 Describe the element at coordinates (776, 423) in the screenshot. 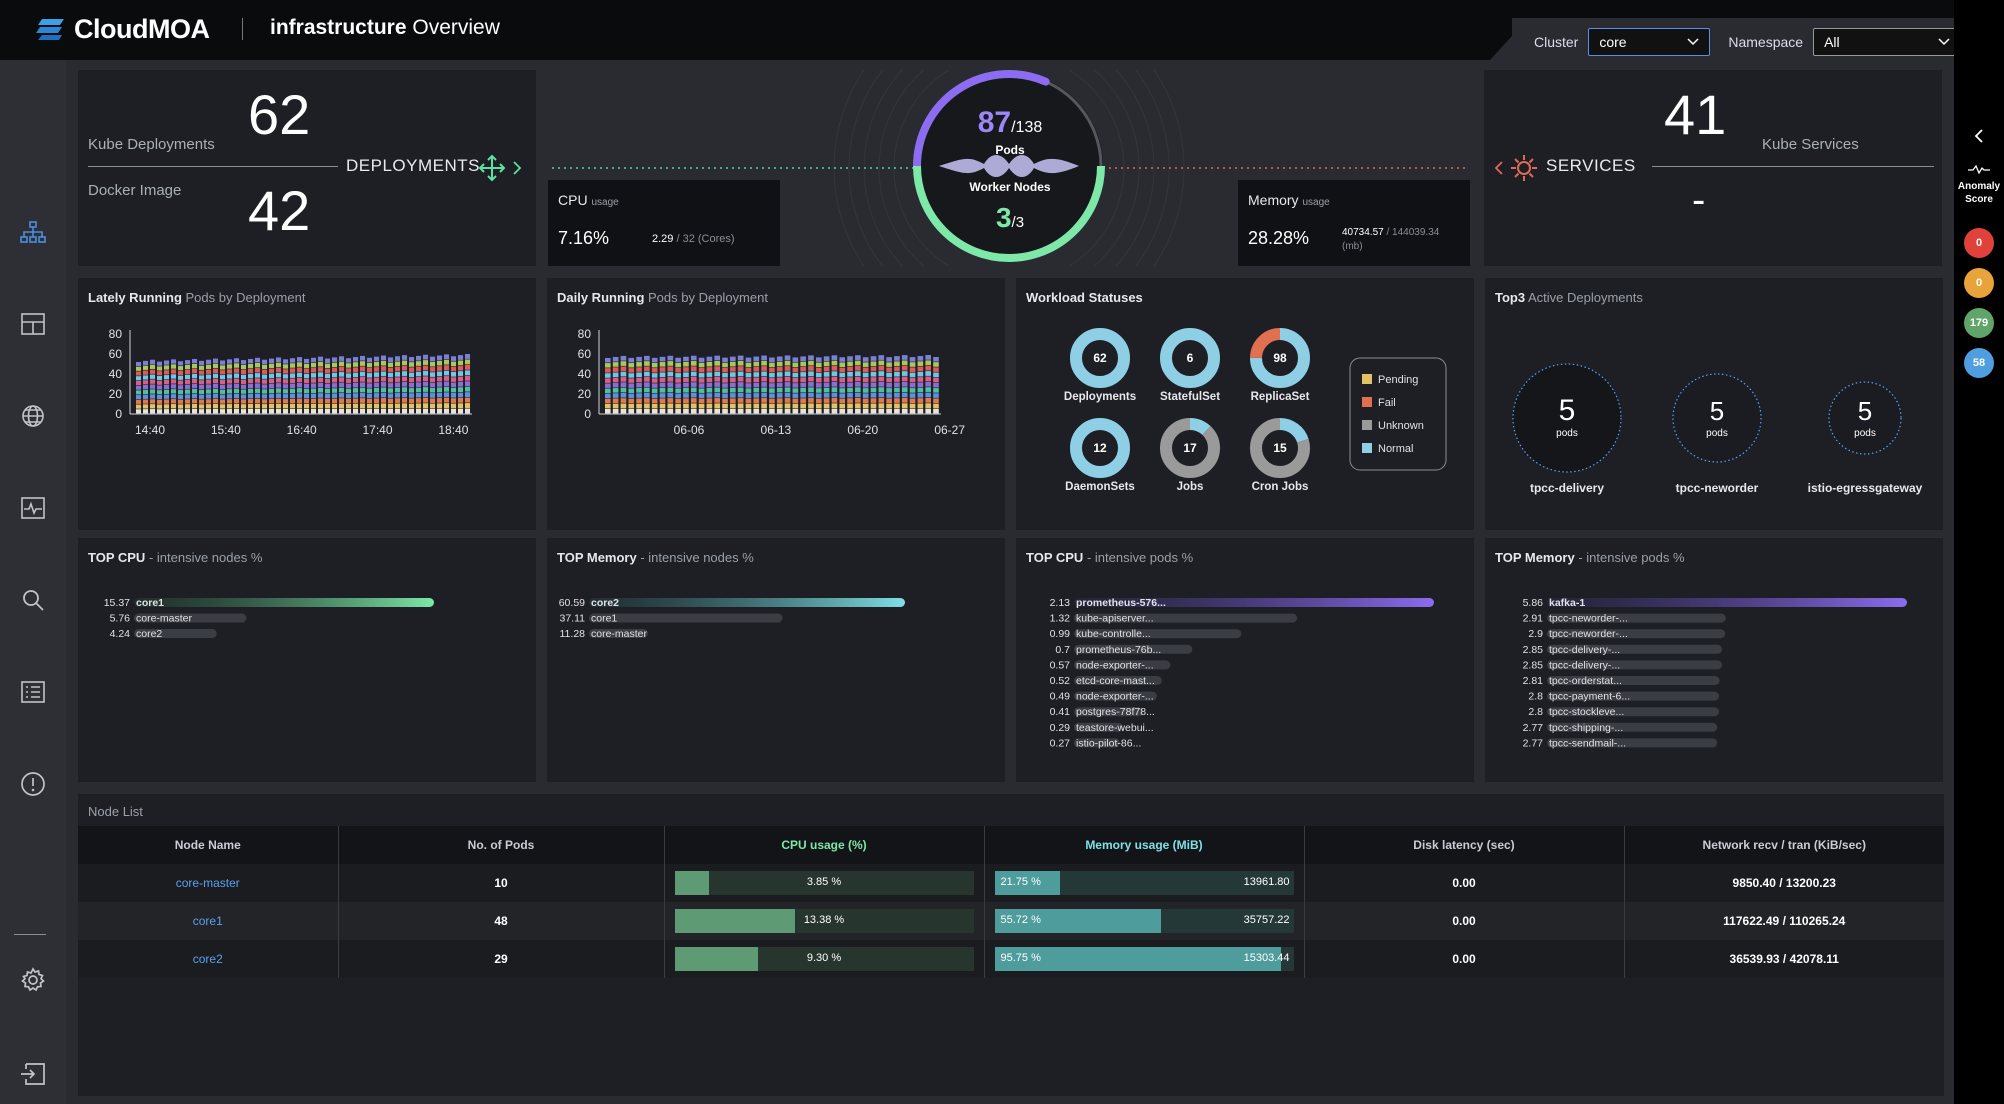

I see `daily-running-chart: 0 20 40 60 80 06-06 06-13 06-20 06-27` at that location.